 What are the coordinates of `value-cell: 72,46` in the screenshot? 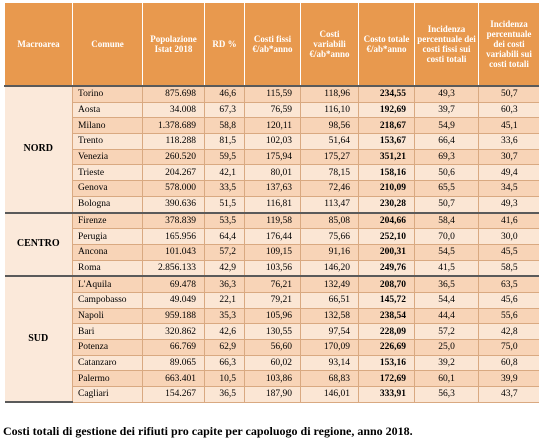 It's located at (329, 188).